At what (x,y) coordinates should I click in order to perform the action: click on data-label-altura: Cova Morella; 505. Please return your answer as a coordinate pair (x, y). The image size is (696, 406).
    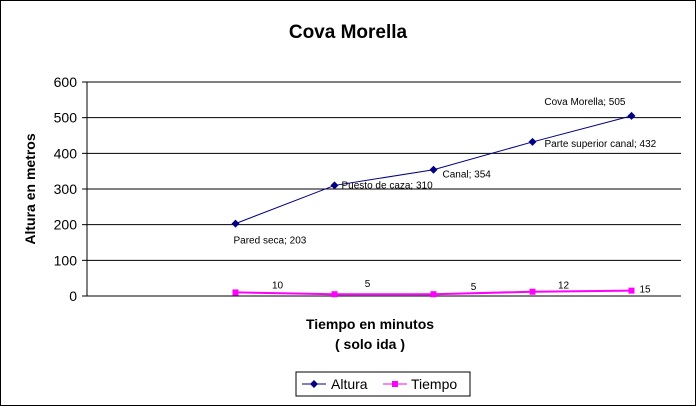
    Looking at the image, I should click on (585, 102).